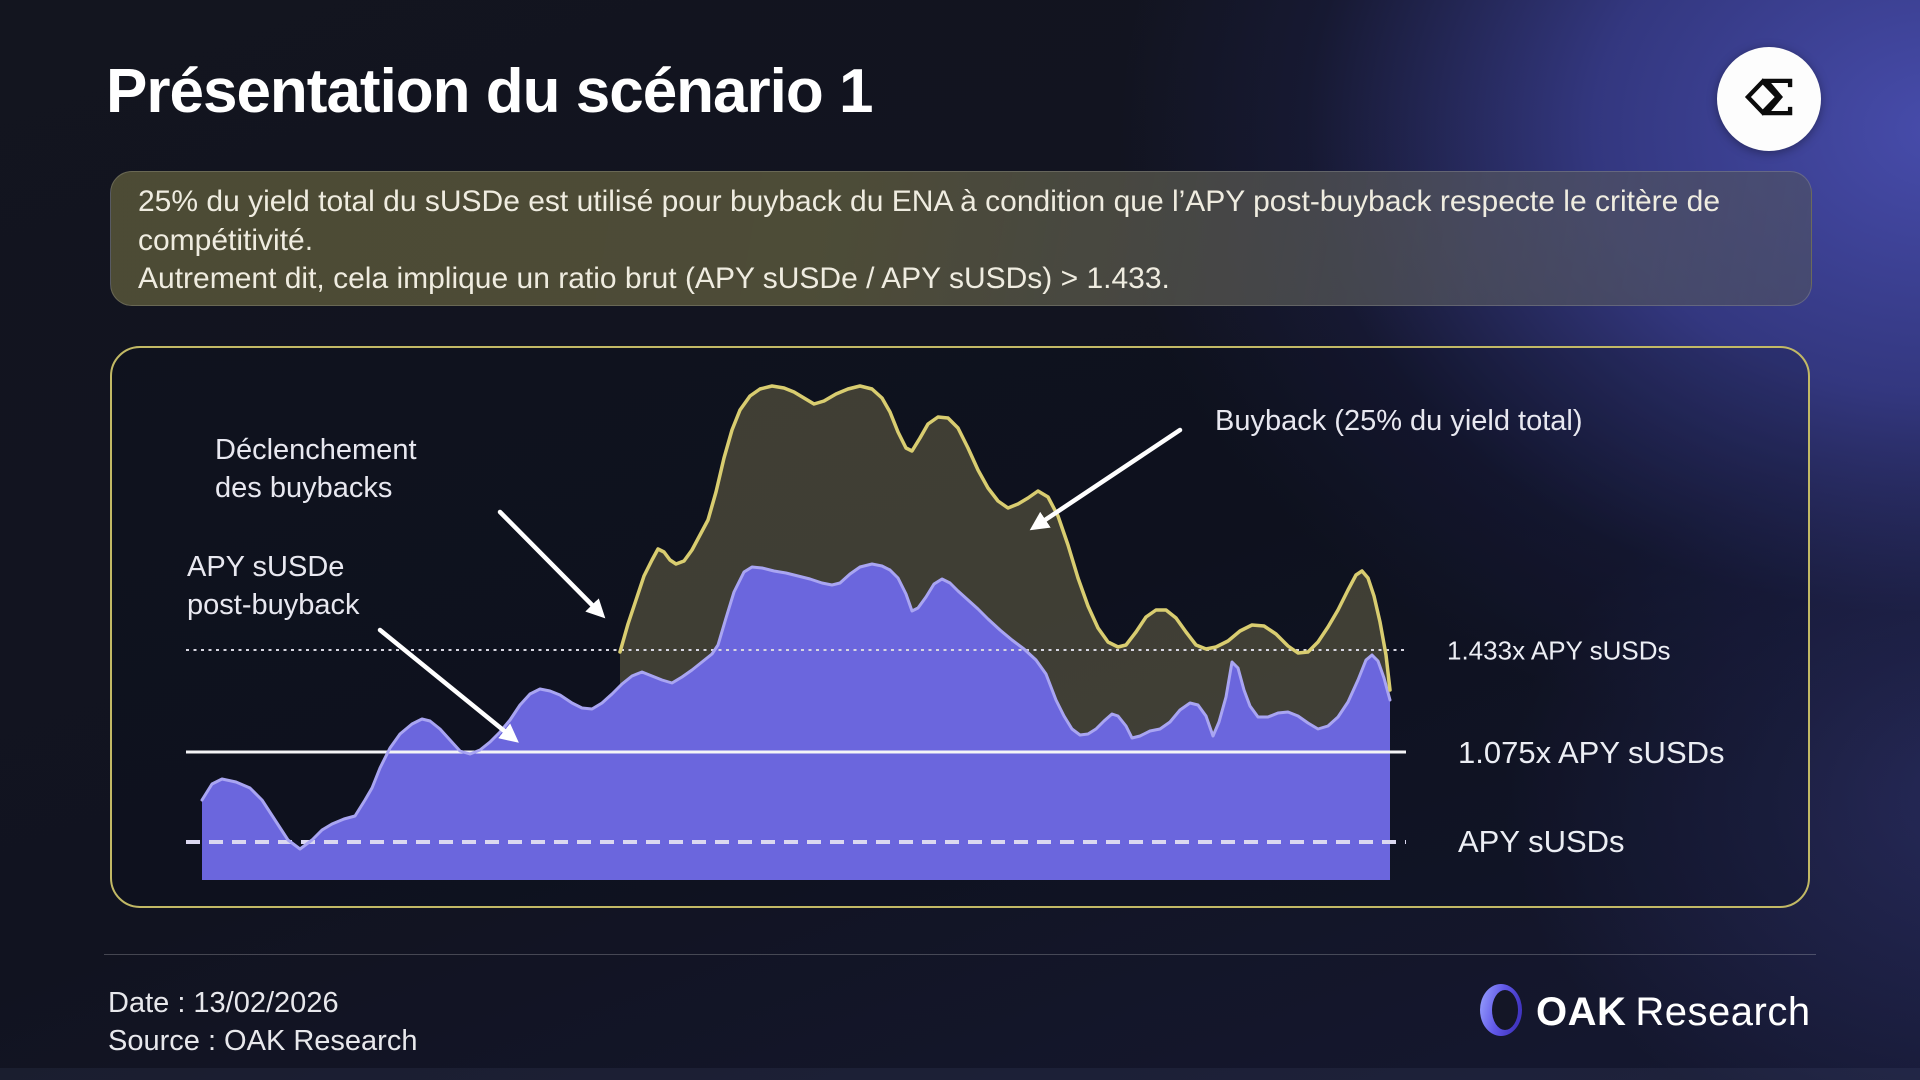 The width and height of the screenshot is (1920, 1080). I want to click on annotation-declenchement-line1: Déclenchement, so click(316, 450).